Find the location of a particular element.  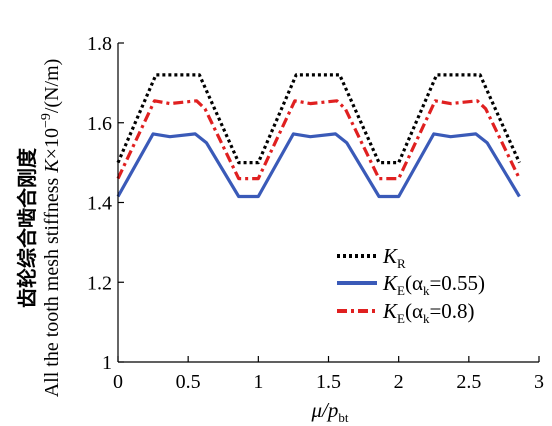

y-tick-label: 1 is located at coordinates (107, 363).